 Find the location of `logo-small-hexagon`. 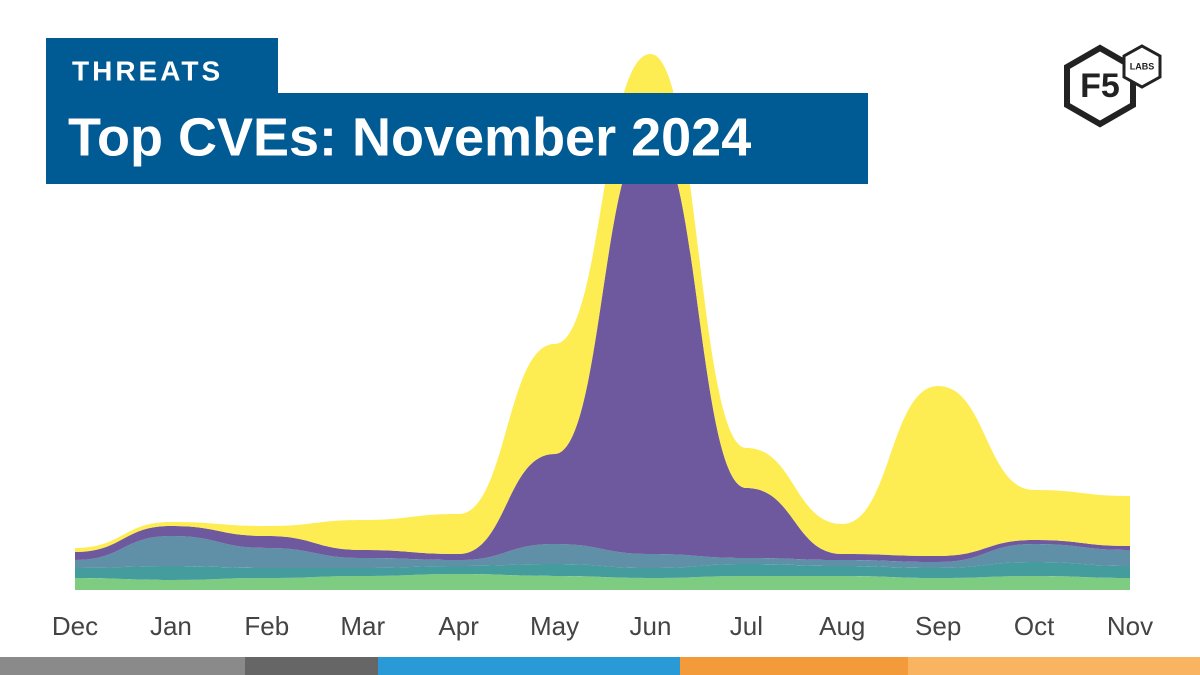

logo-small-hexagon is located at coordinates (1142, 66).